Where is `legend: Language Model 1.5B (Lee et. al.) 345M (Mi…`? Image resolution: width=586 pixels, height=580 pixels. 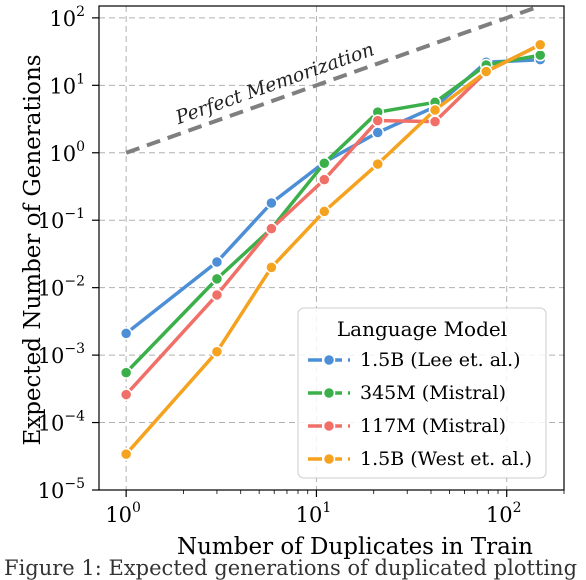 legend: Language Model 1.5B (Lee et. al.) 345M (Mi… is located at coordinates (422, 393).